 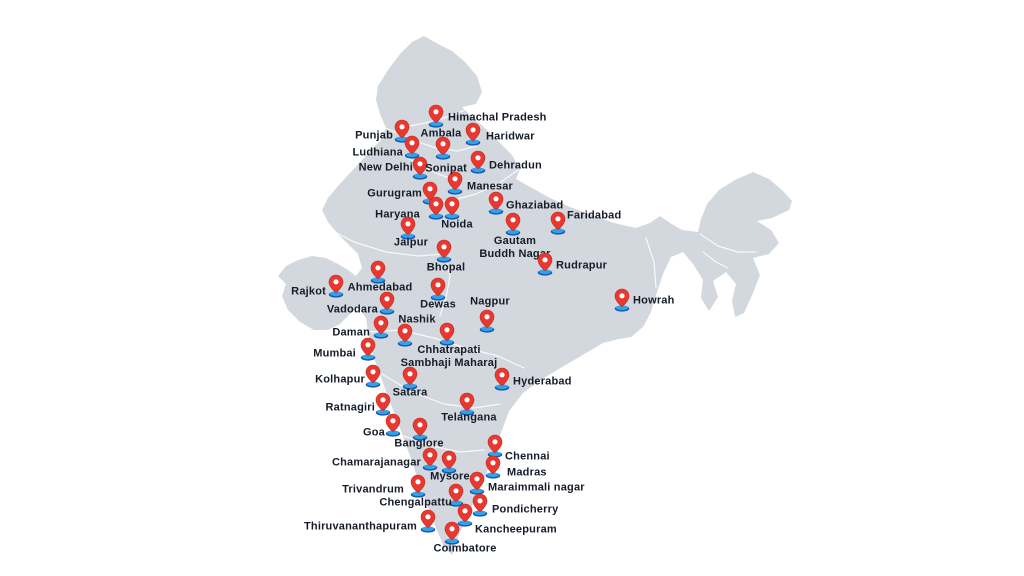 I want to click on map-pin-coimbatore, so click(x=452, y=533).